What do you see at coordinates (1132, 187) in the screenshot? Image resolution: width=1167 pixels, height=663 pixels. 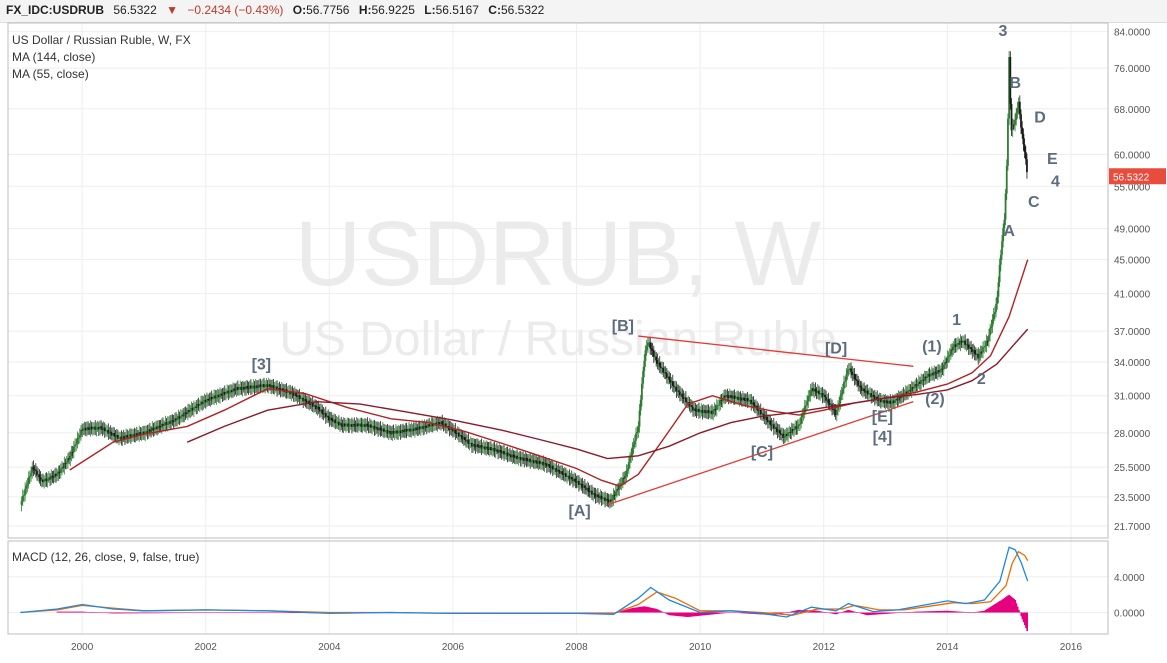 I see `price-tick-label: 55.0000` at bounding box center [1132, 187].